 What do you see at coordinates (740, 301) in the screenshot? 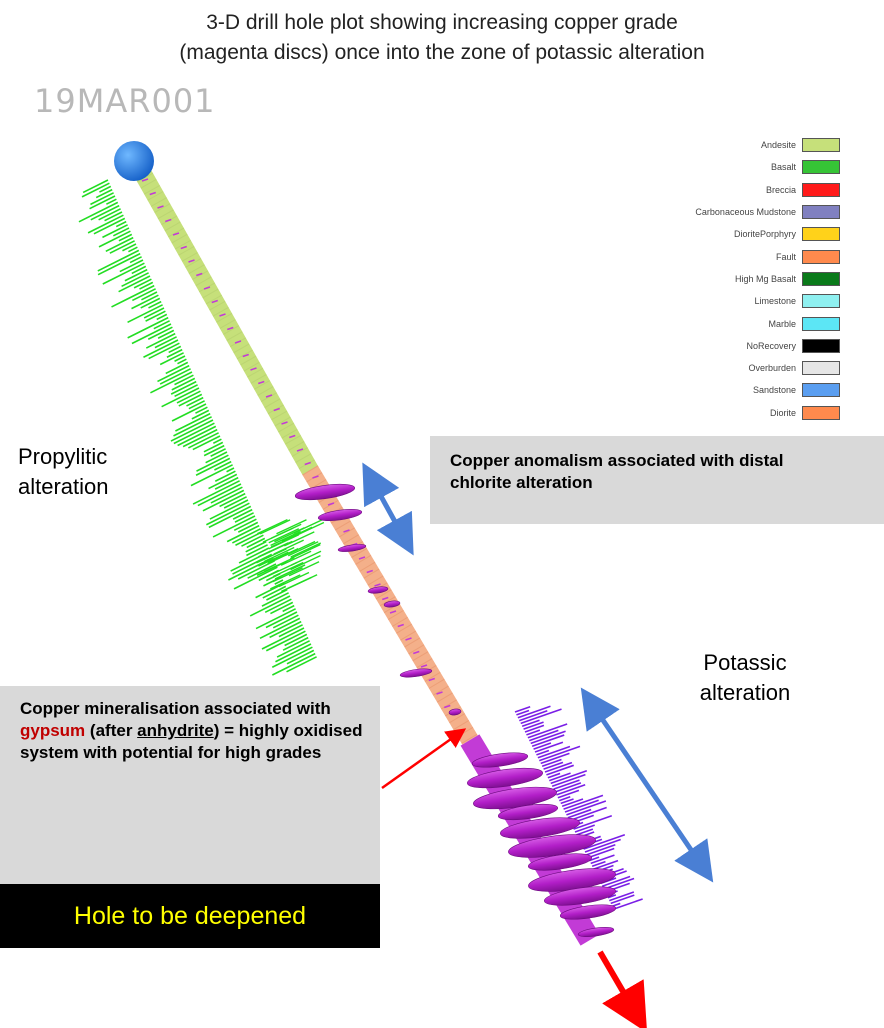
I see `legend-item: Limestone` at bounding box center [740, 301].